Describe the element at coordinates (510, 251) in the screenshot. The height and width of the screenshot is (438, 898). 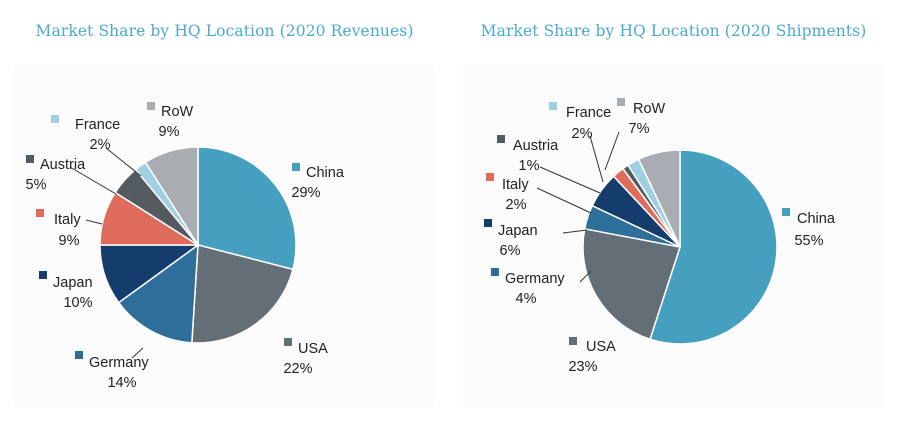
I see `slice-value-japan: 6%` at that location.